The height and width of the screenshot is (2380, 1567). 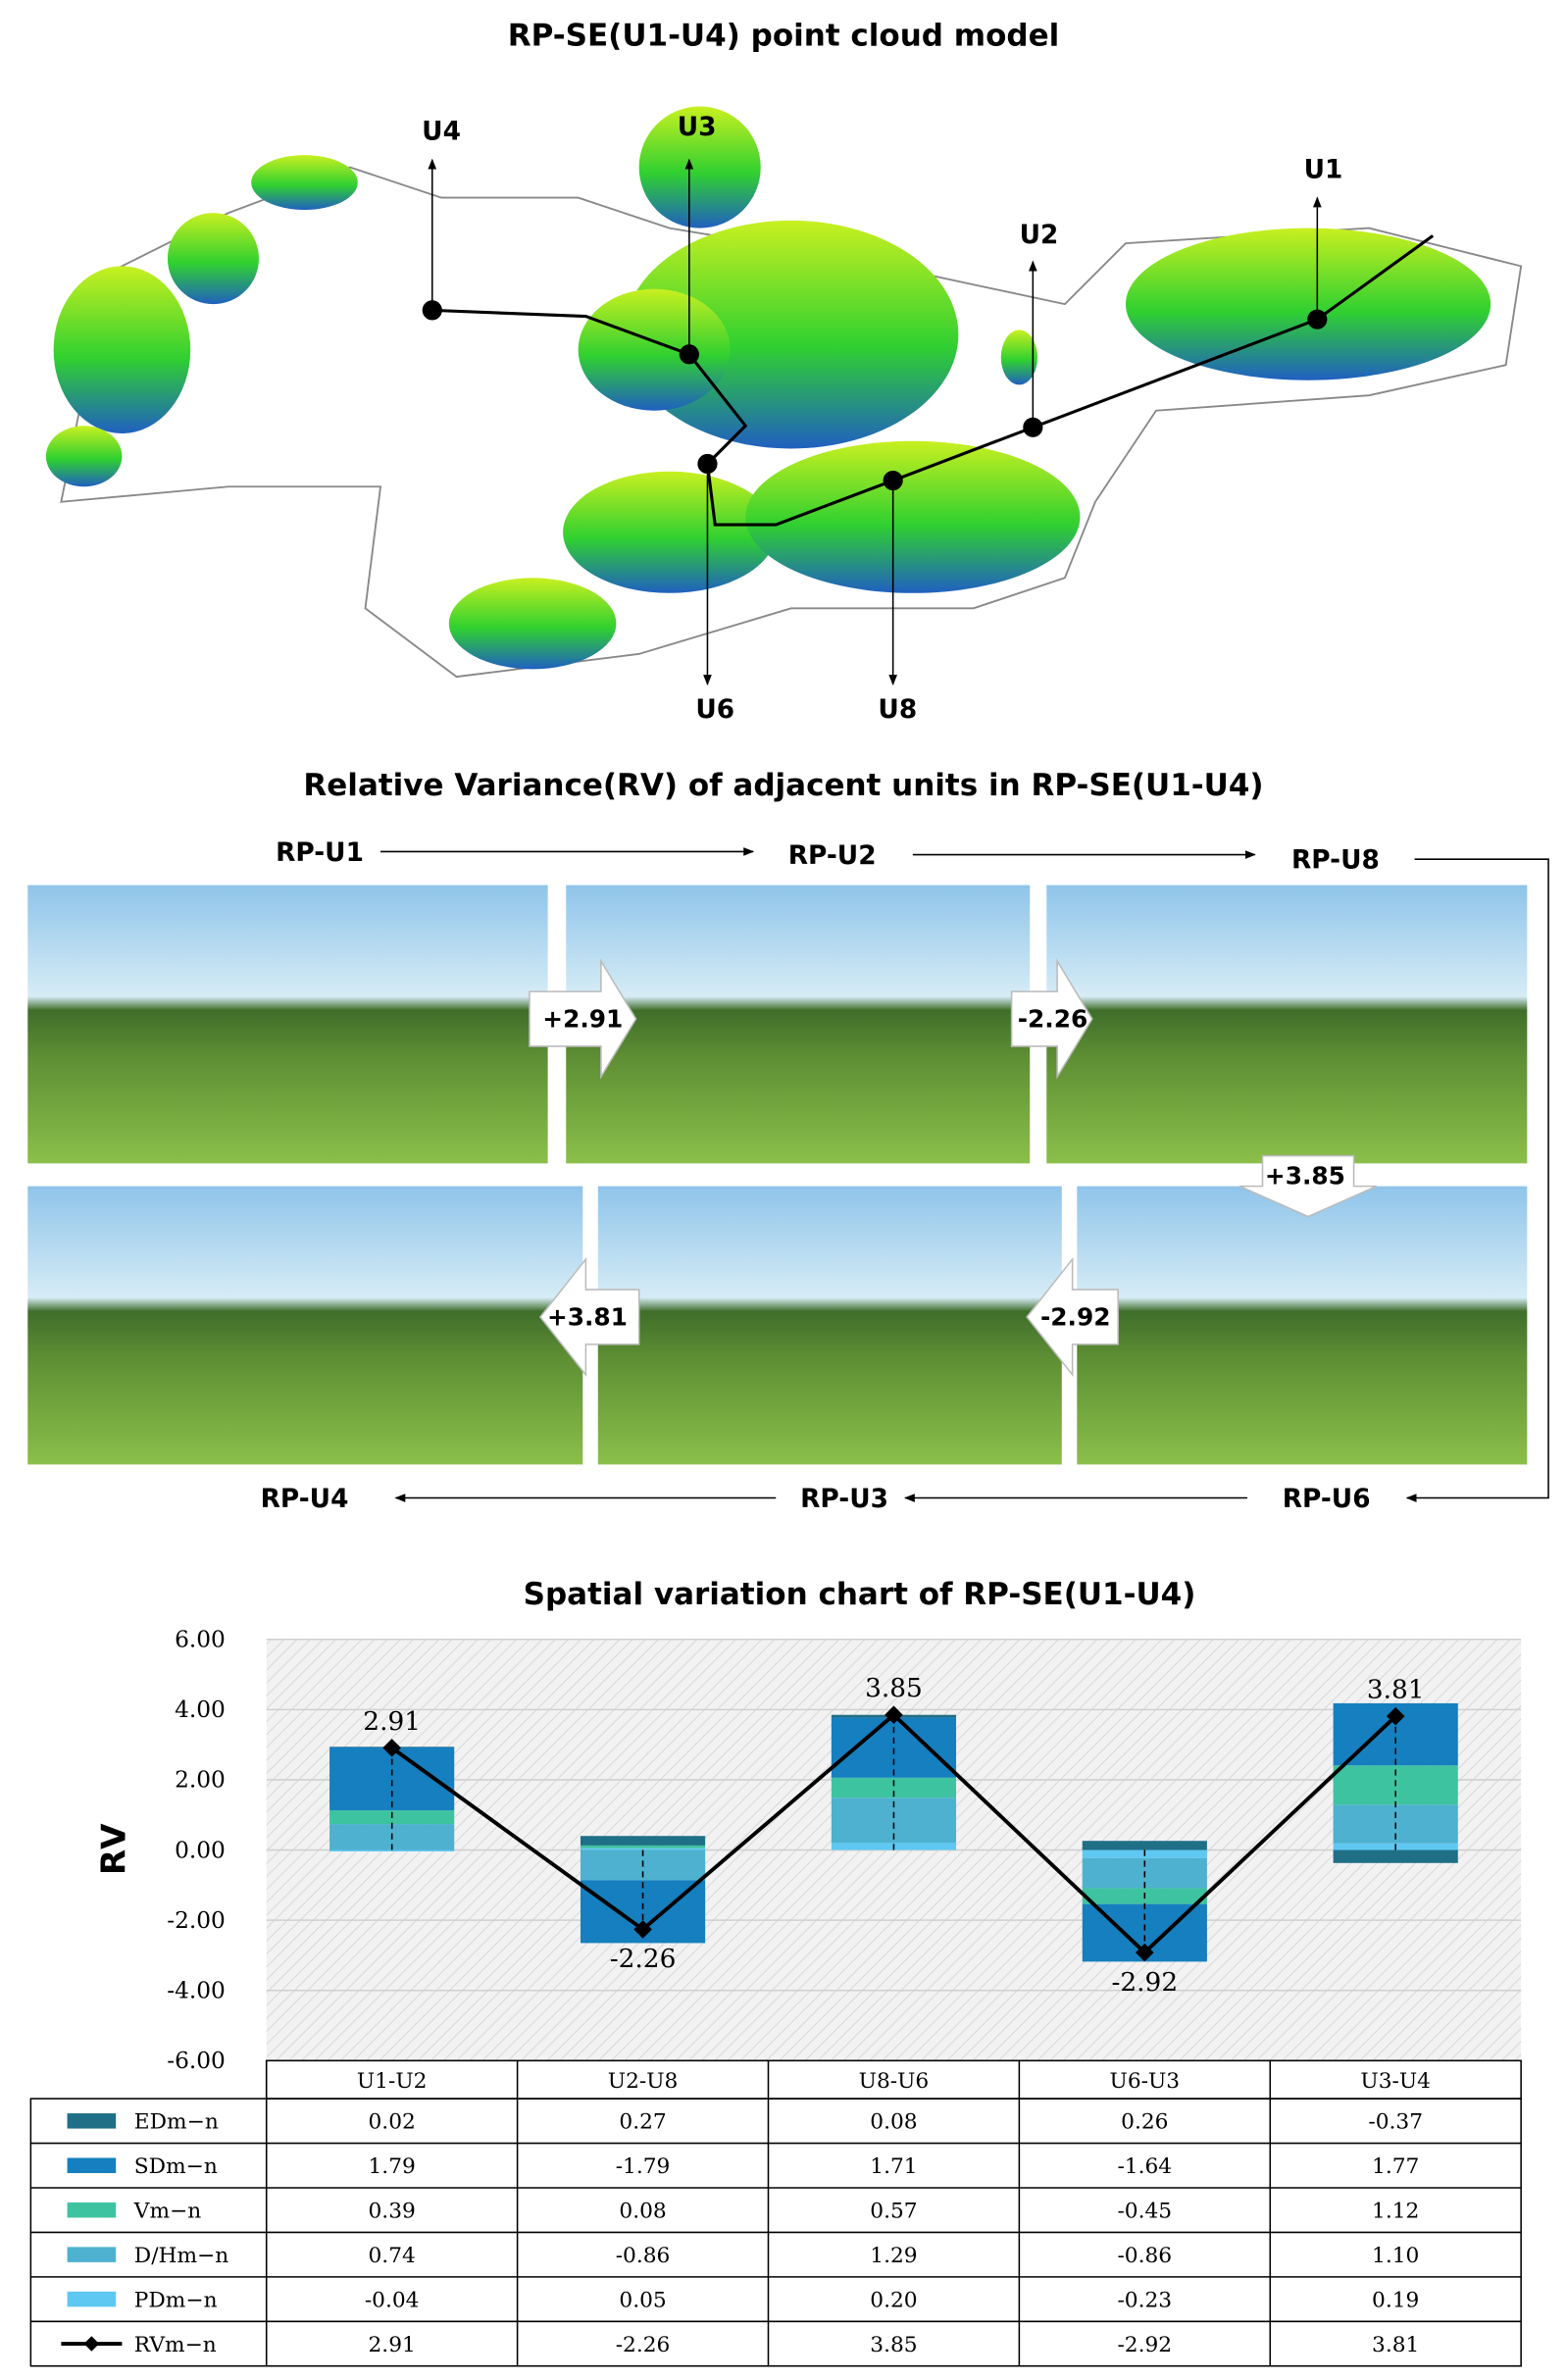 What do you see at coordinates (844, 1499) in the screenshot?
I see `unit-name: RP-U3` at bounding box center [844, 1499].